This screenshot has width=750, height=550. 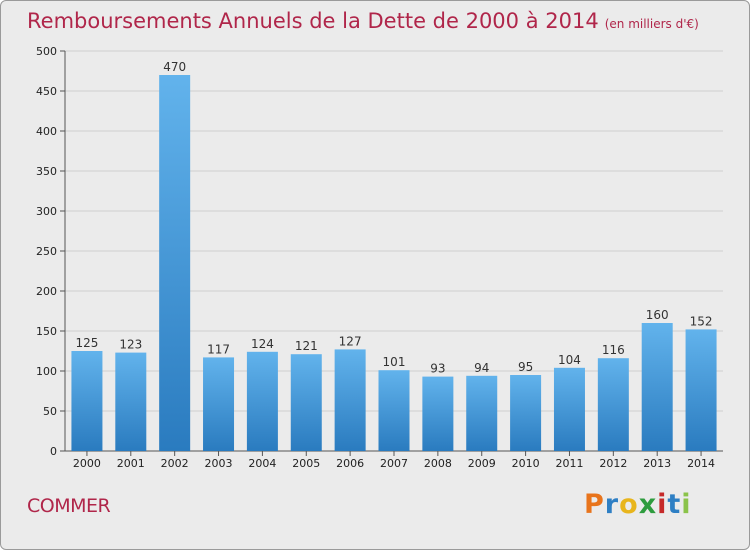 I want to click on y-tick-label: 0, so click(x=53, y=451).